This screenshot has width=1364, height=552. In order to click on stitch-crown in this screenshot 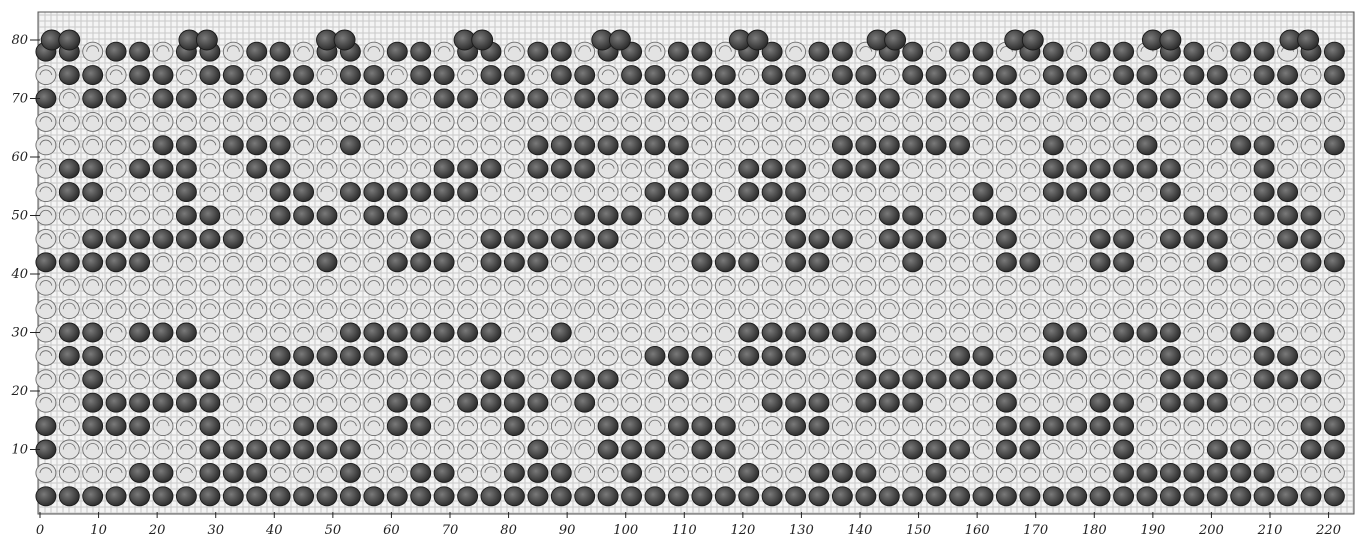, I will do `click(1308, 40)`.